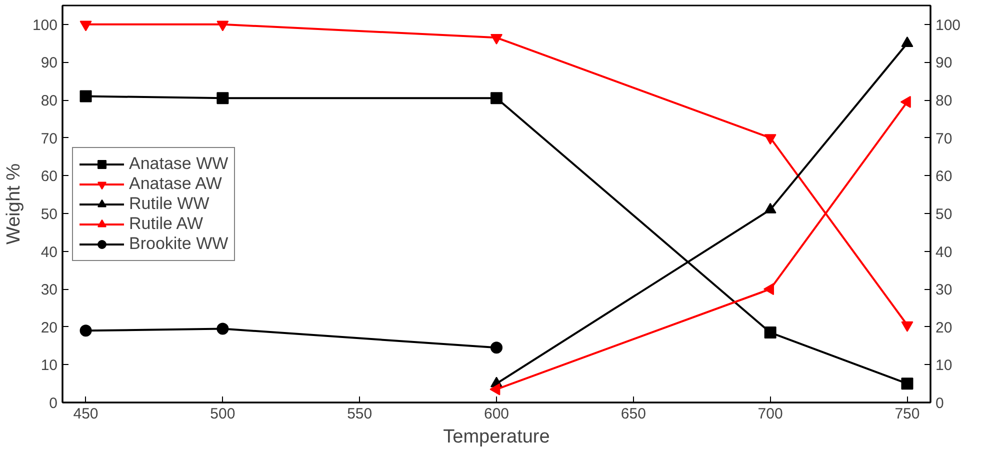  Describe the element at coordinates (940, 403) in the screenshot. I see `y2-tick-label: 0` at that location.